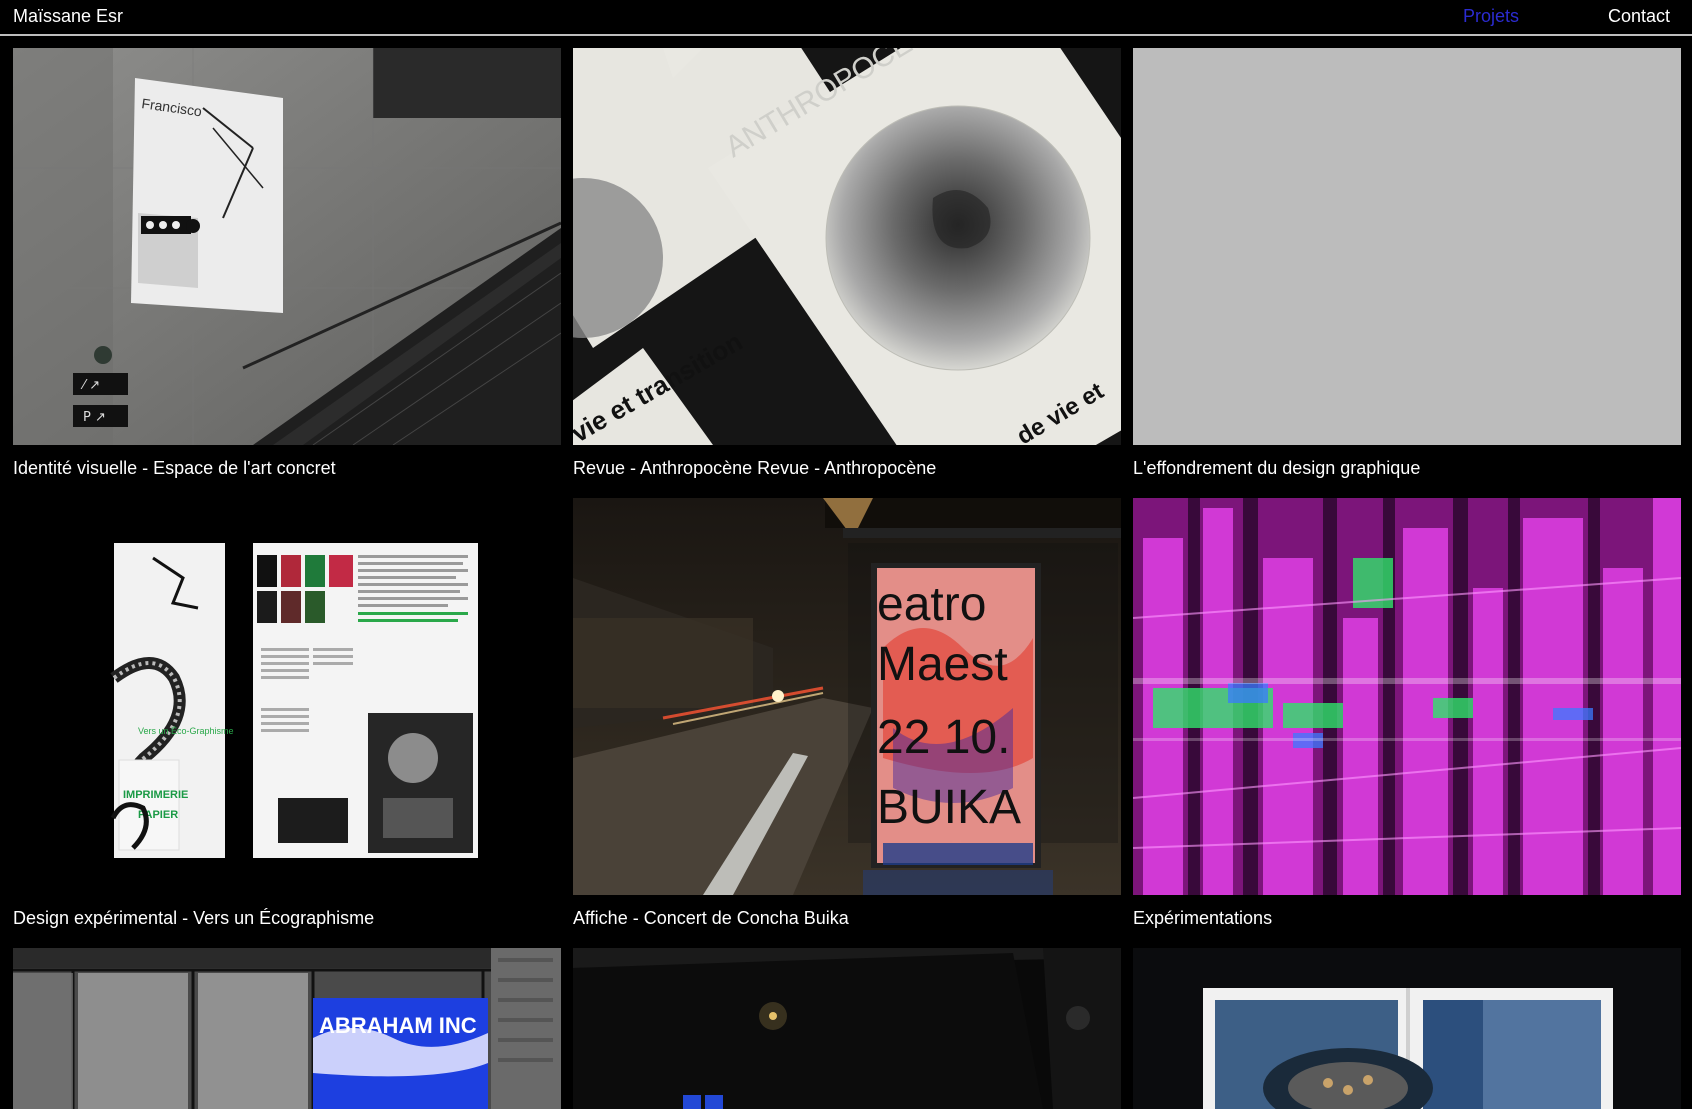  What do you see at coordinates (155, 795) in the screenshot?
I see `imprimerie-text: IMPRIMERIE` at bounding box center [155, 795].